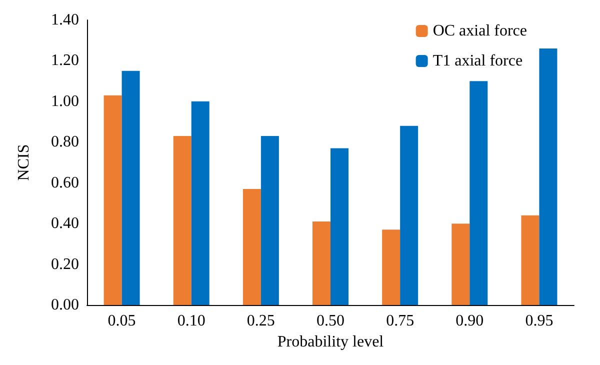 This screenshot has height=365, width=600. Describe the element at coordinates (24, 162) in the screenshot. I see `y-axis-title: NCIS` at that location.